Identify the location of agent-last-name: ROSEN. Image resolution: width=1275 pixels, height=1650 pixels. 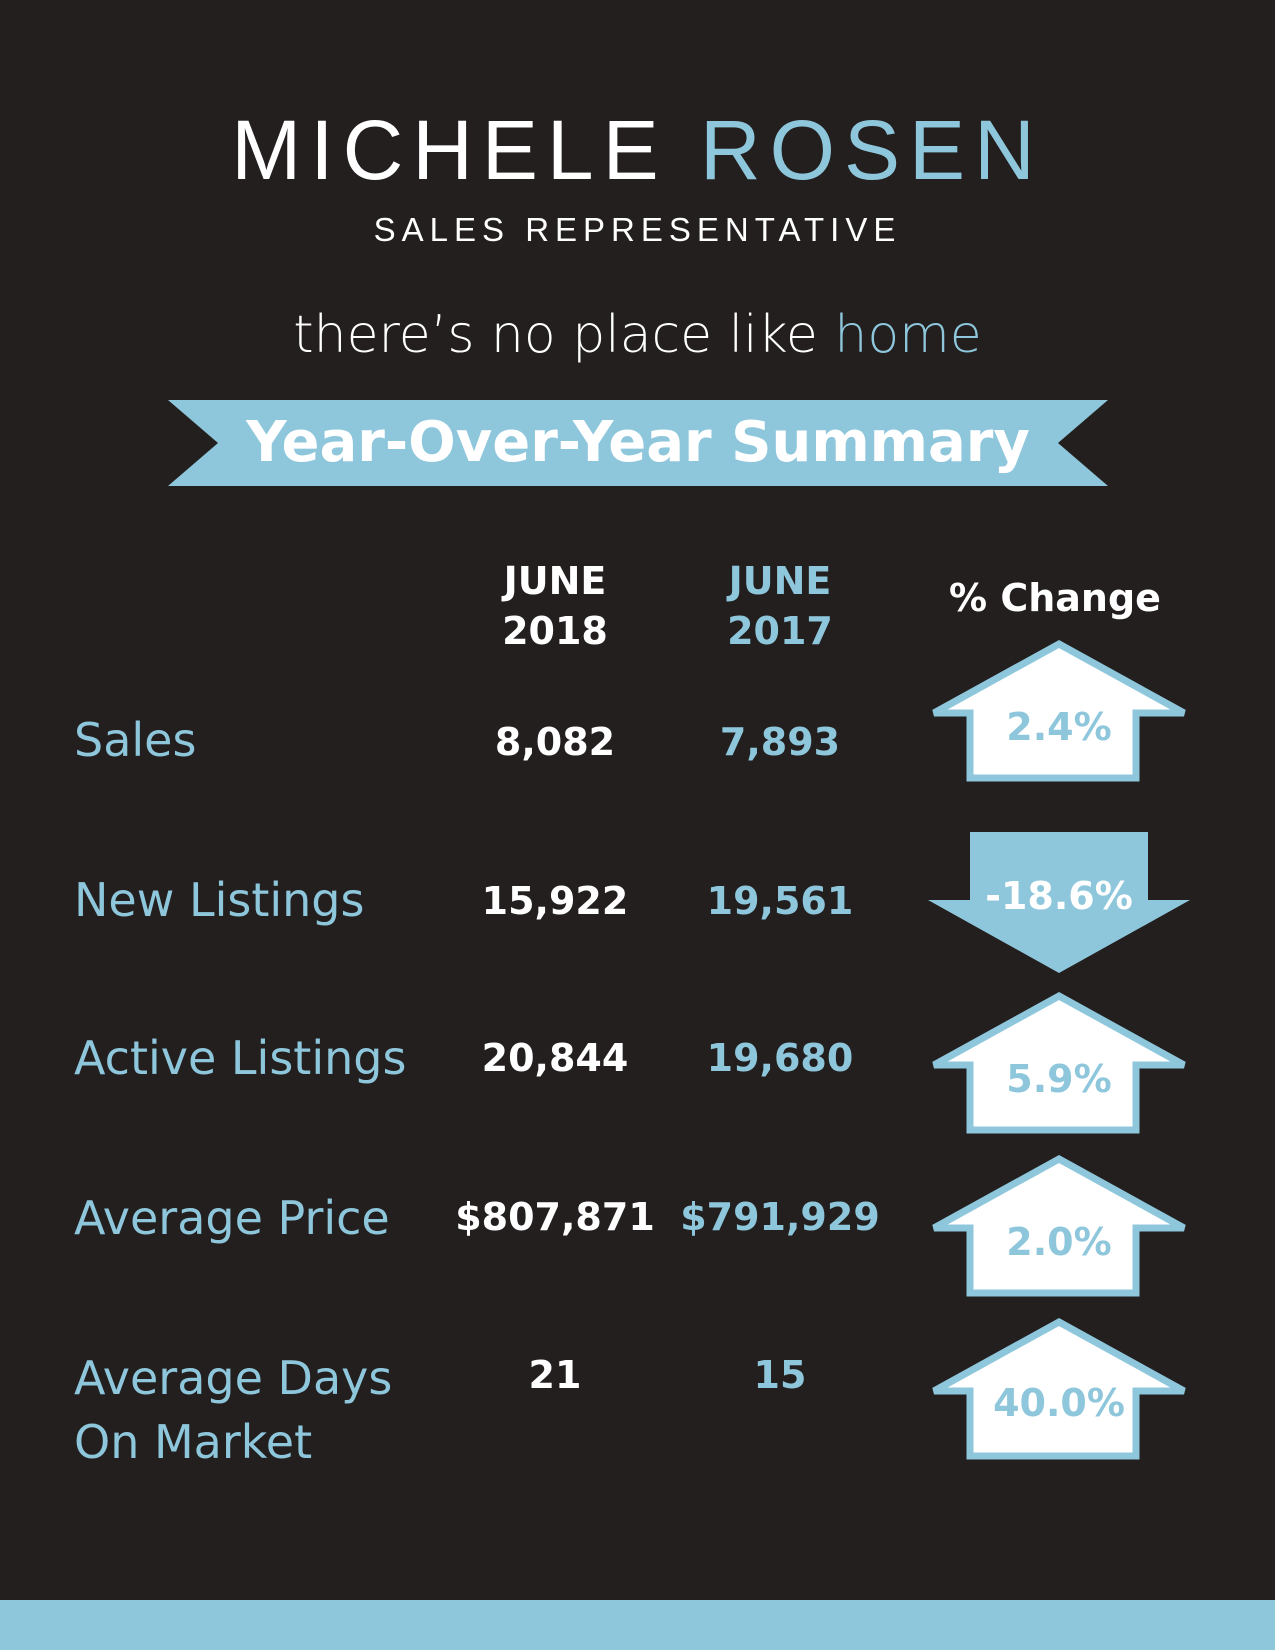
(872, 150).